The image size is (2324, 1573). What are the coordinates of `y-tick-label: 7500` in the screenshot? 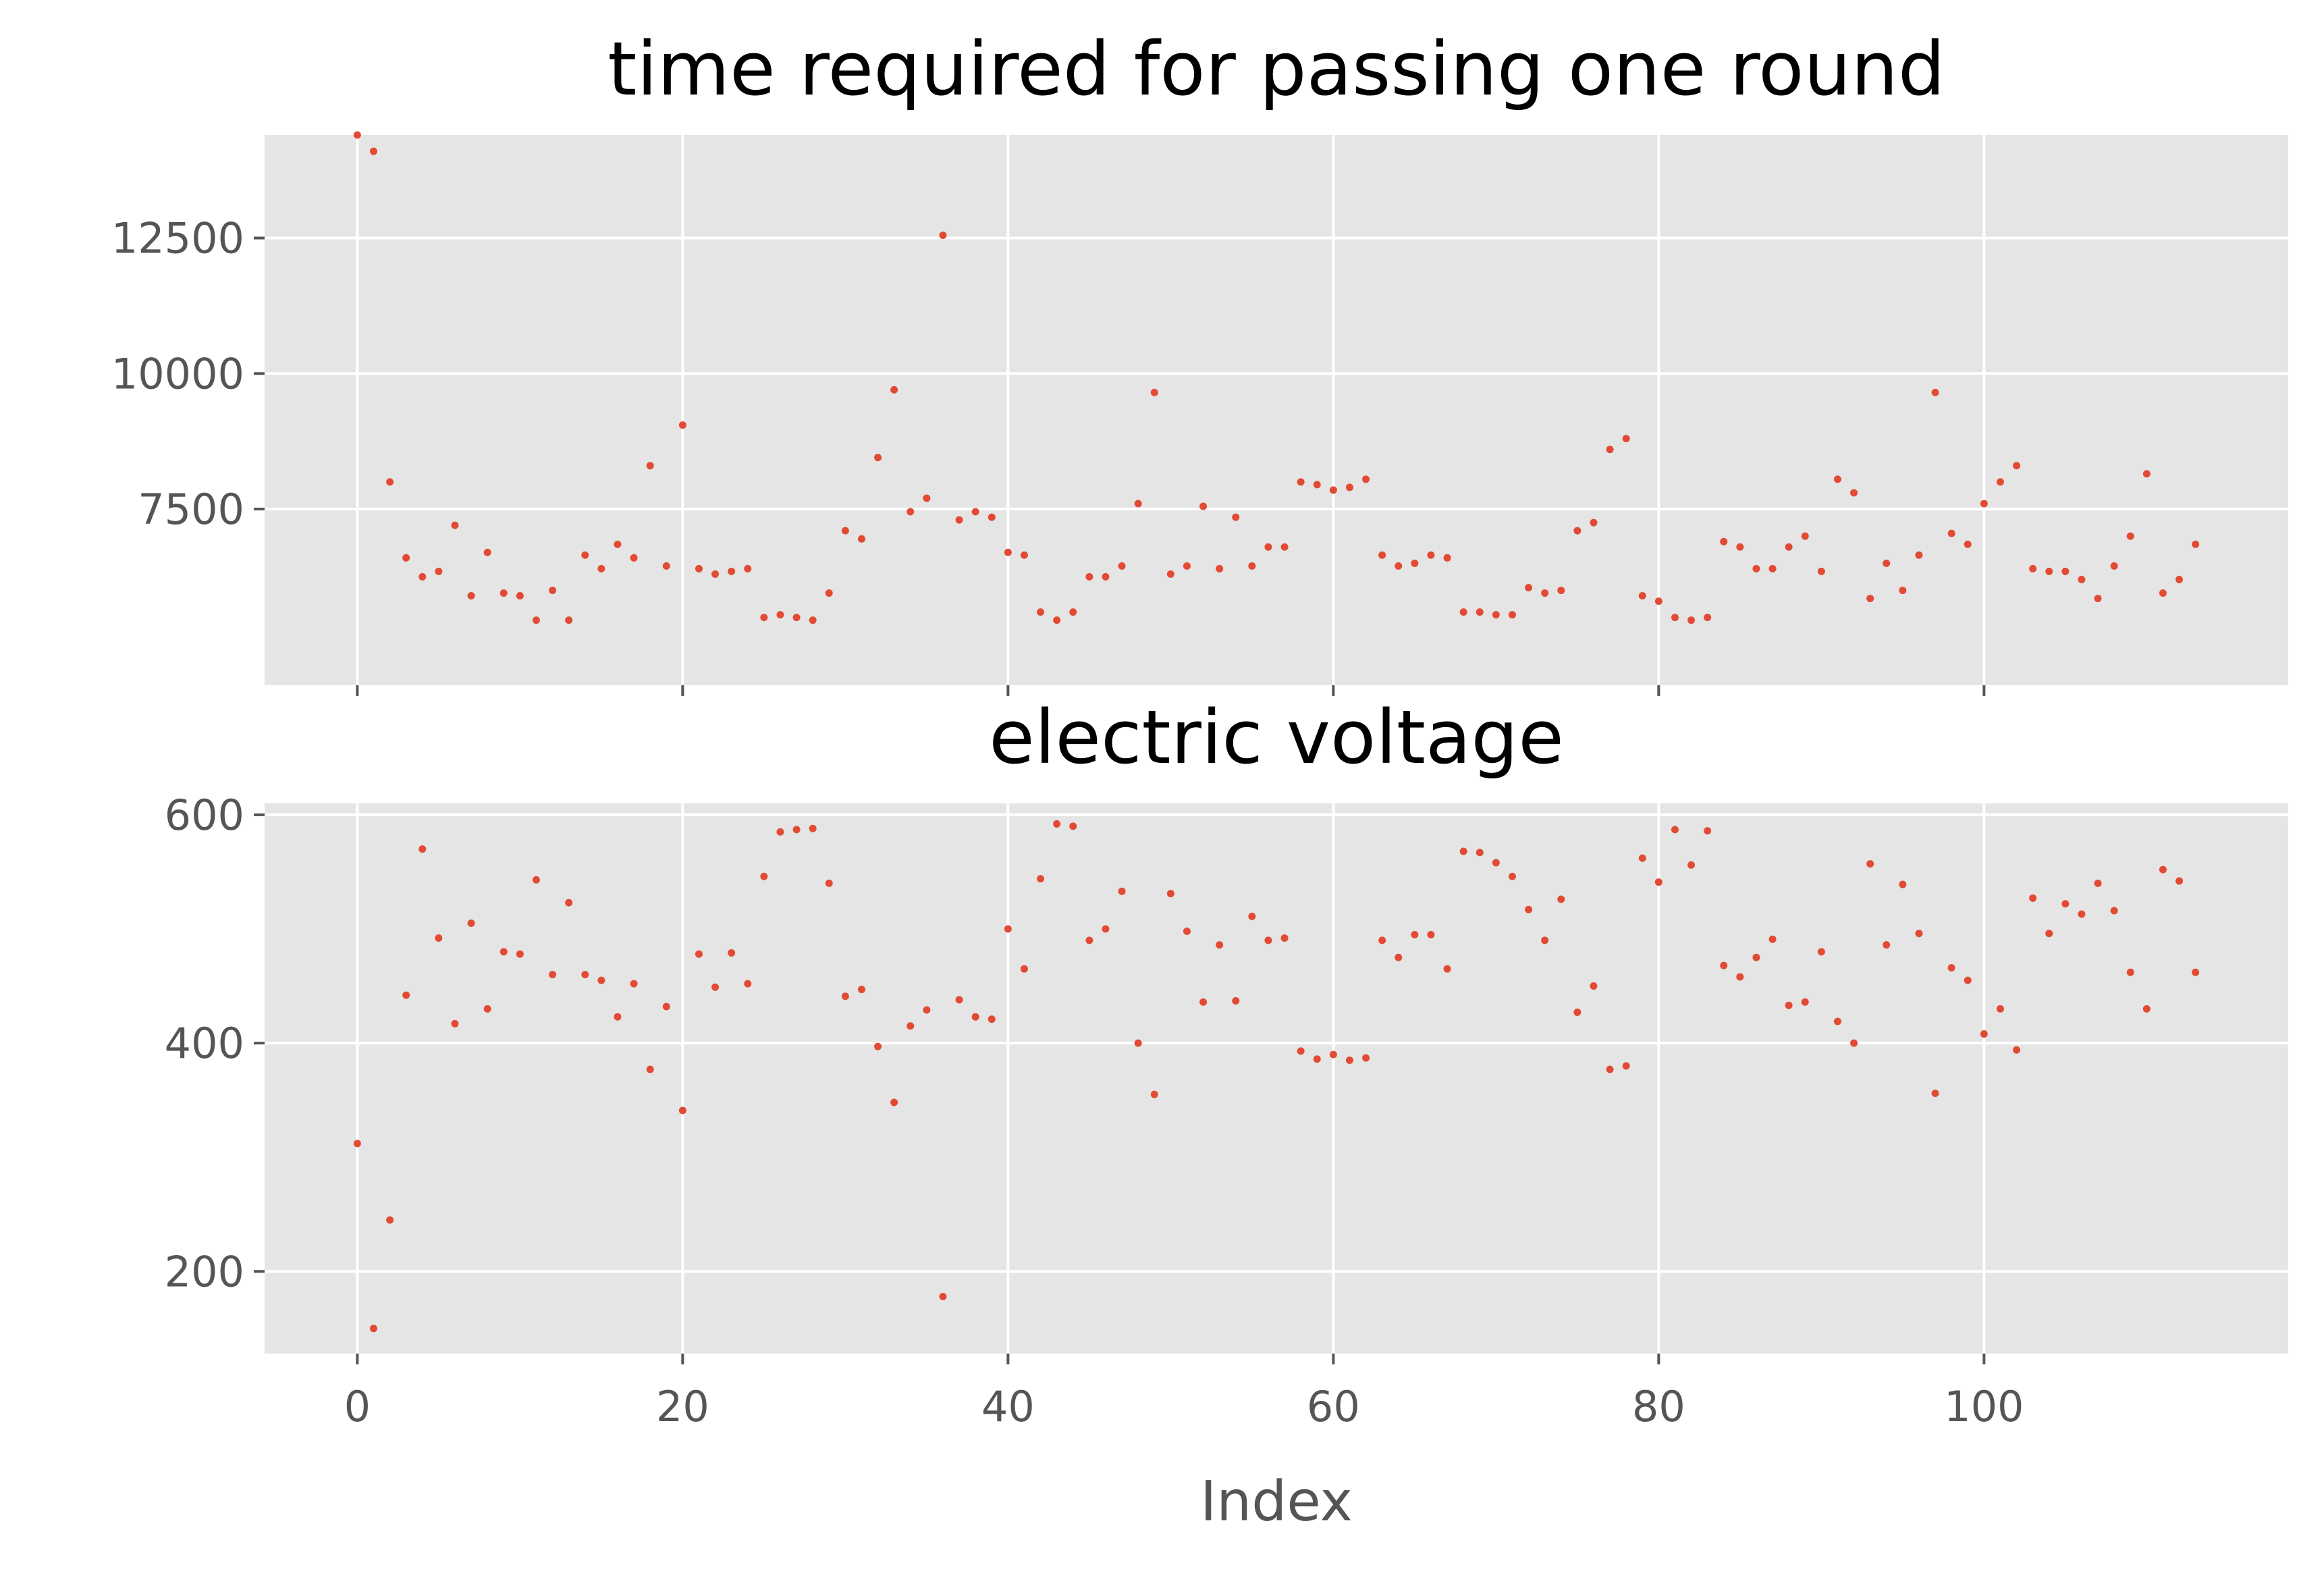 It's located at (191, 510).